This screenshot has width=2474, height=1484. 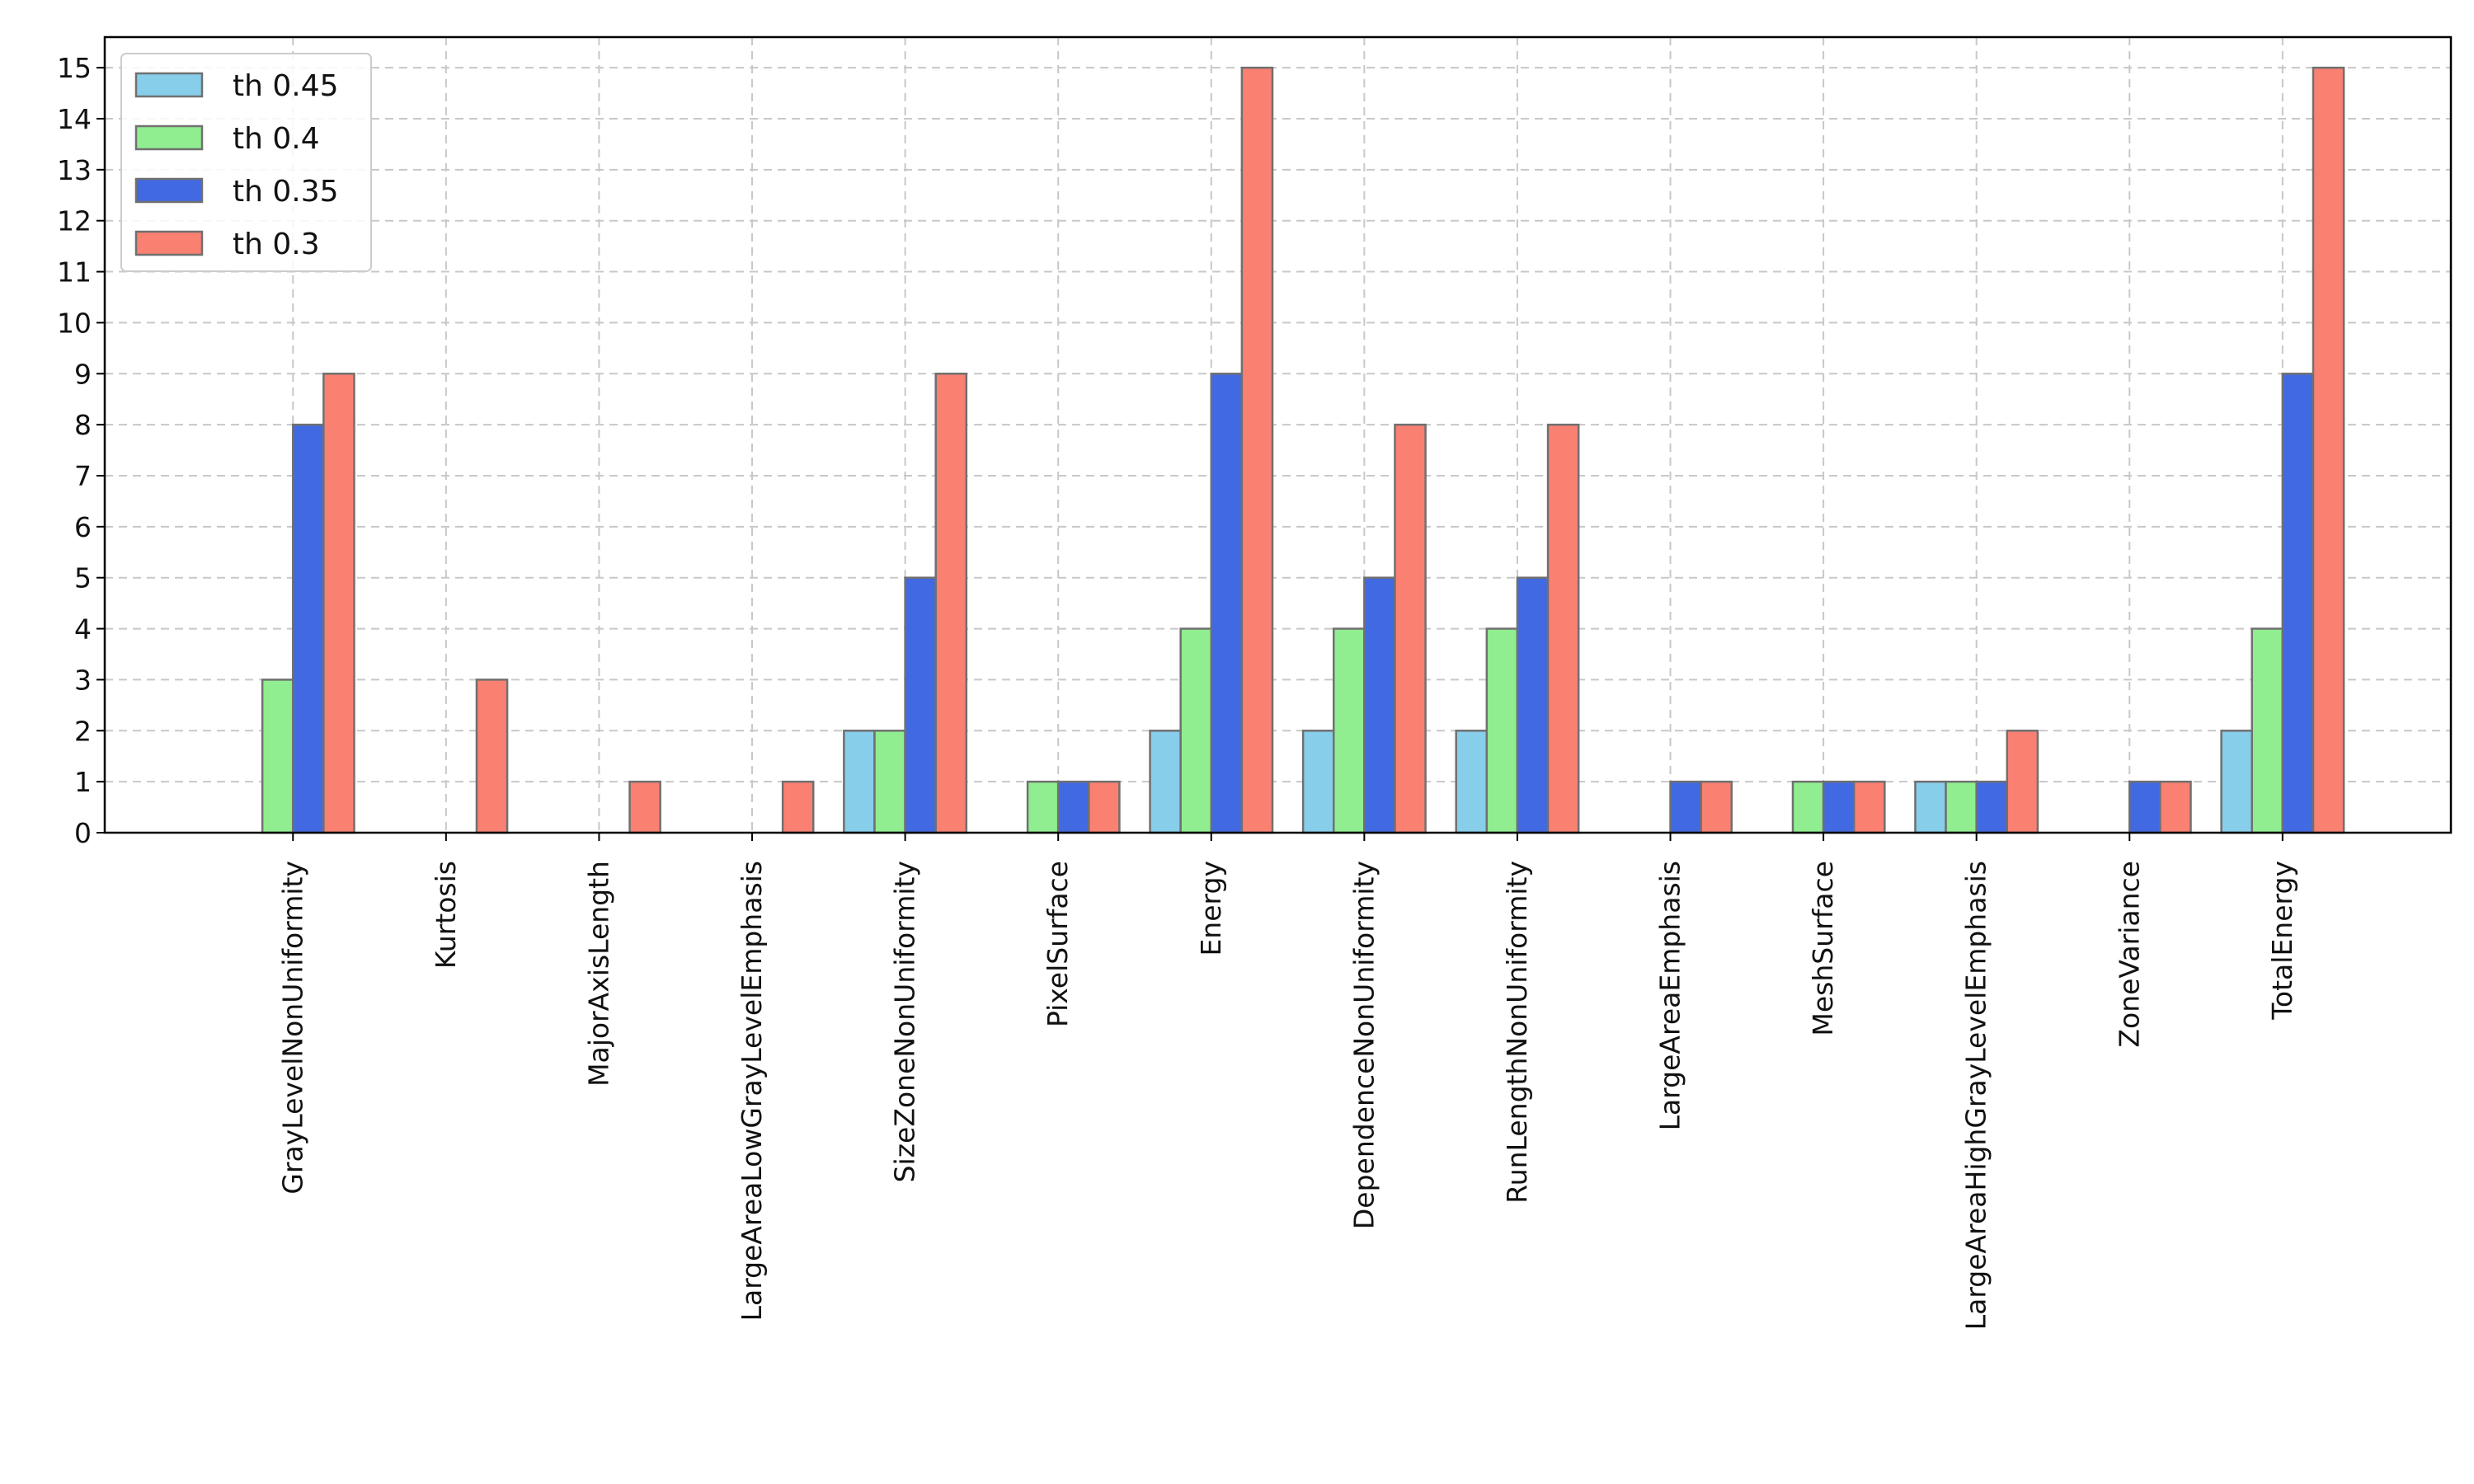 What do you see at coordinates (905, 1021) in the screenshot?
I see `x-tick-label: SizeZoneNonUniformity` at bounding box center [905, 1021].